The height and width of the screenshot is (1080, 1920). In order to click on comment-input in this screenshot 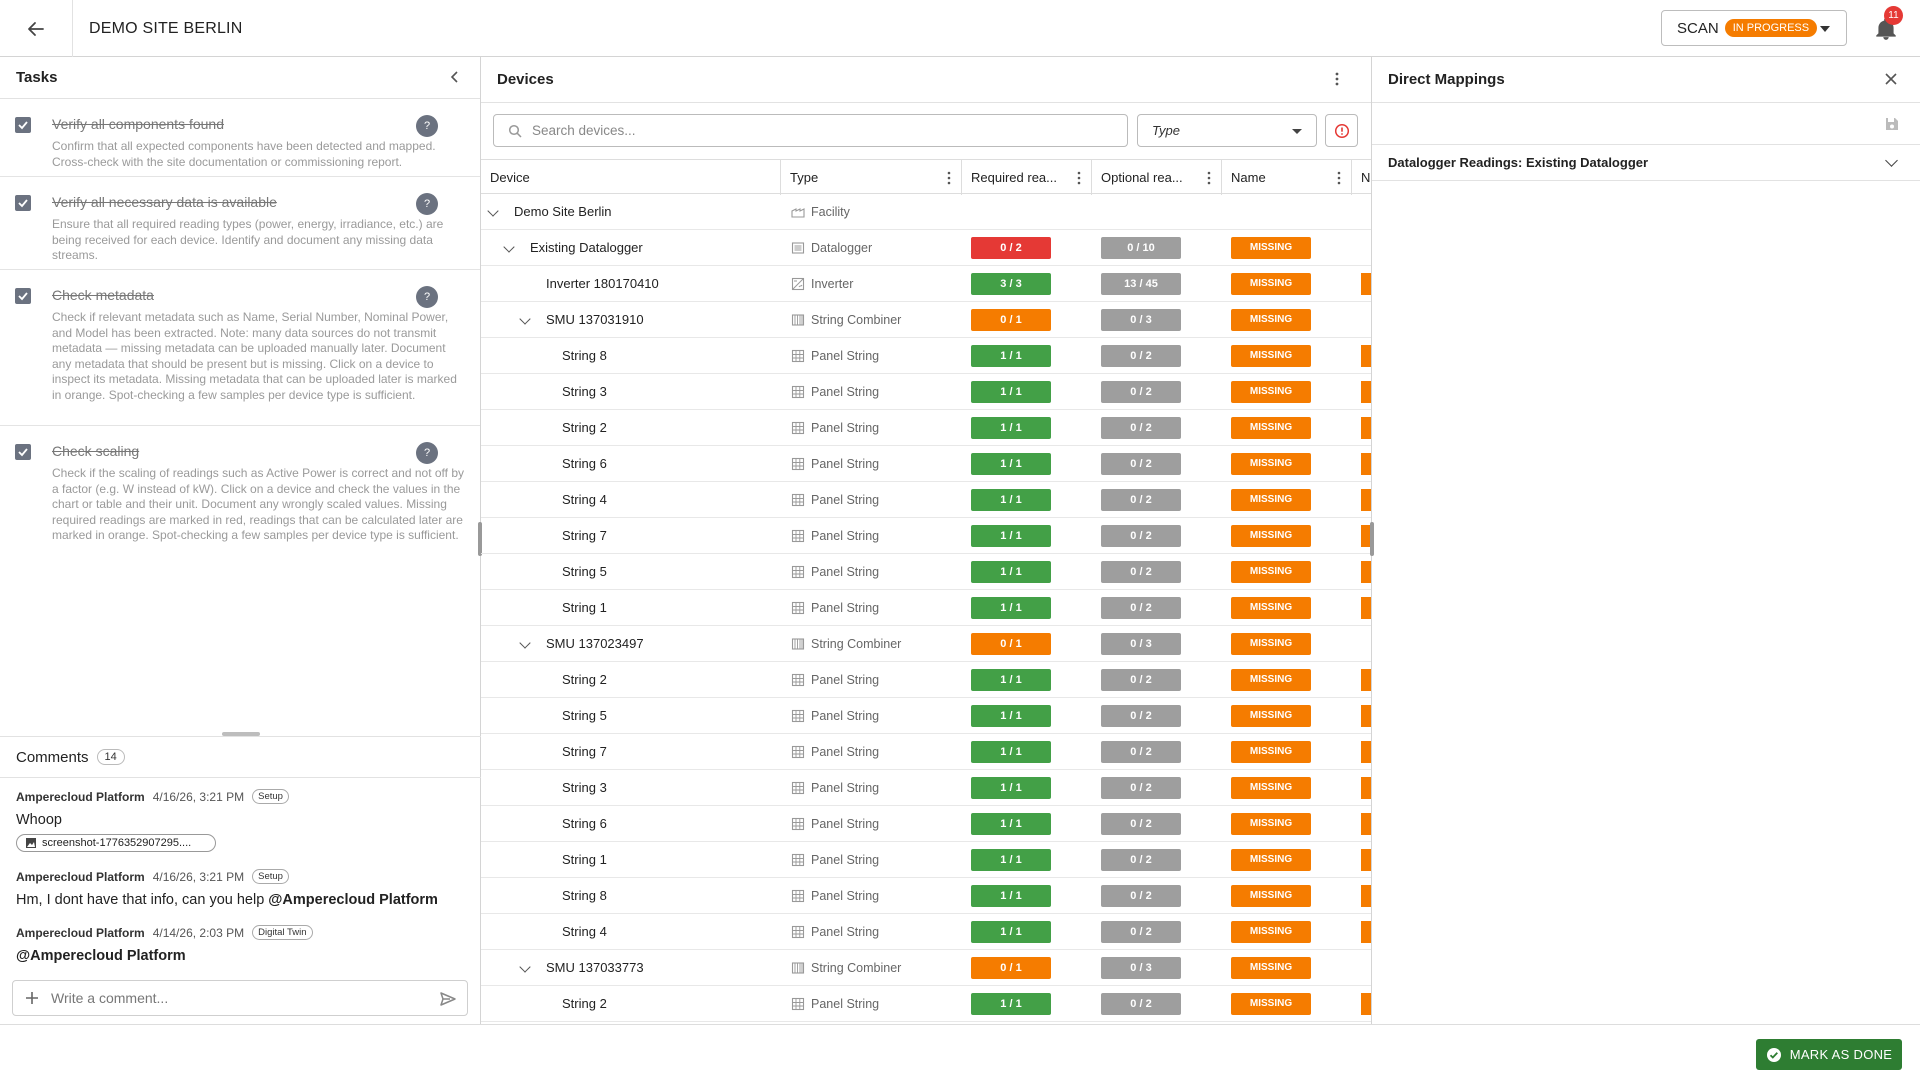, I will do `click(236, 998)`.